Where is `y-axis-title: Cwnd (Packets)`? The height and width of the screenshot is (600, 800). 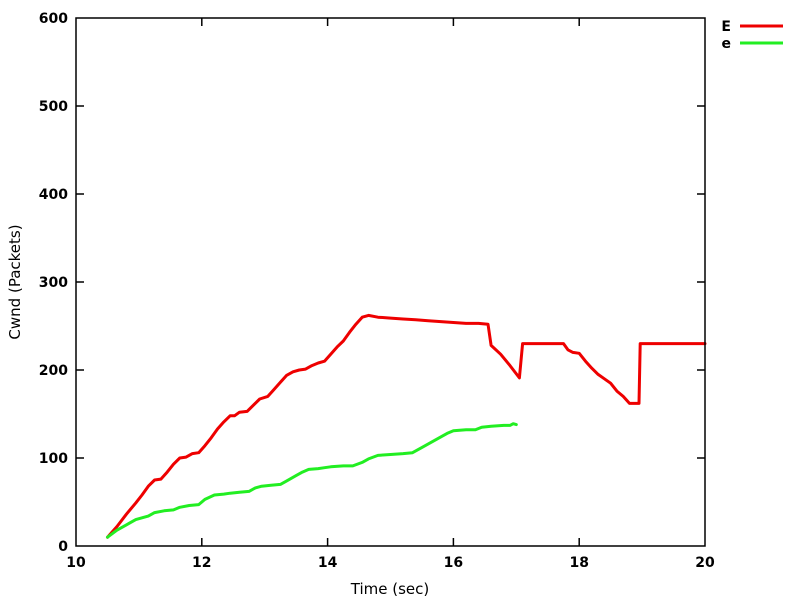
y-axis-title: Cwnd (Packets) is located at coordinates (15, 281).